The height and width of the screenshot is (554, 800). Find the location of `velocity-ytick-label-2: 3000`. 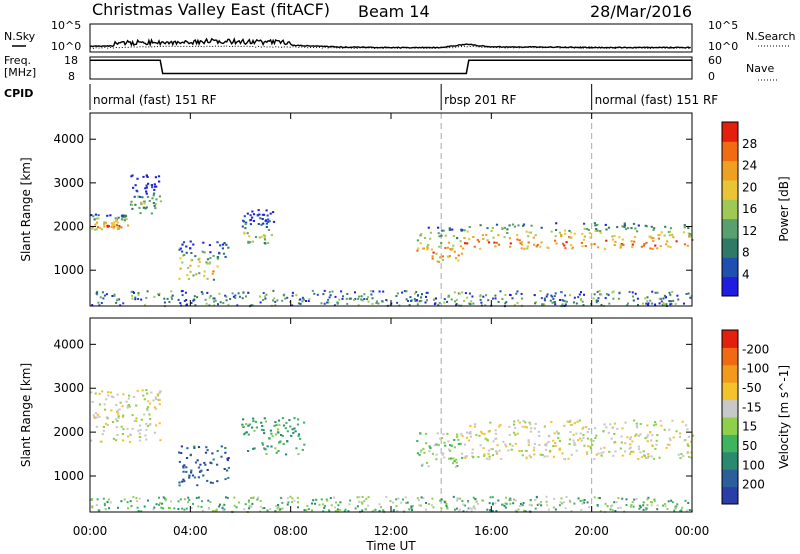

velocity-ytick-label-2: 3000 is located at coordinates (68, 388).